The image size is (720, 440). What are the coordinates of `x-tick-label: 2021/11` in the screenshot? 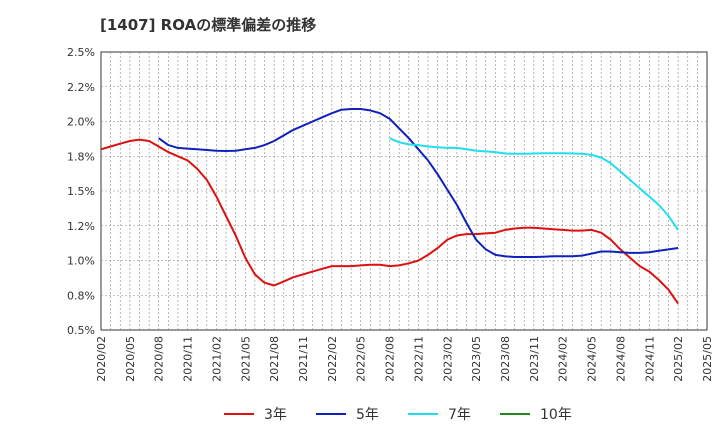 It's located at (303, 359).